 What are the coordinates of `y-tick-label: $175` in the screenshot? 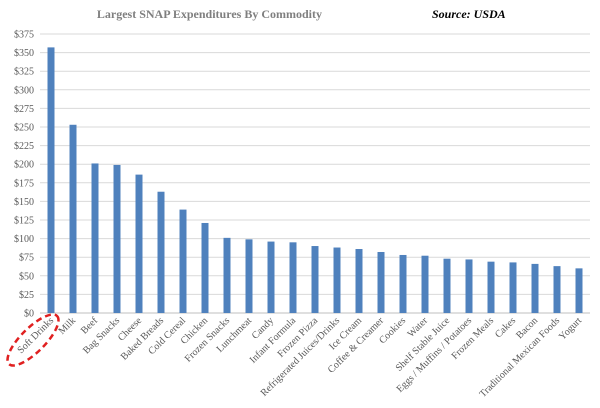 It's located at (24, 183).